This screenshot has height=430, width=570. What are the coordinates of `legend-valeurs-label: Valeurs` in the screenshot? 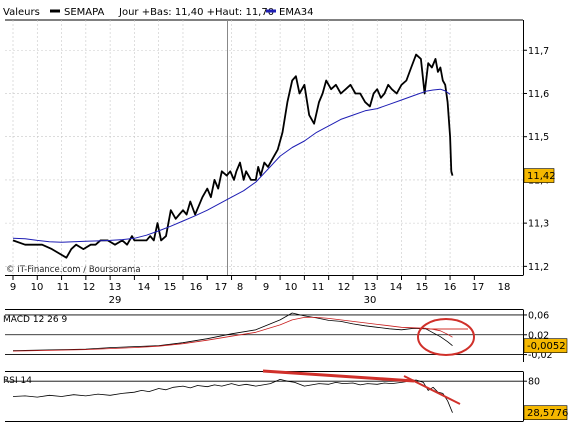 It's located at (21, 12).